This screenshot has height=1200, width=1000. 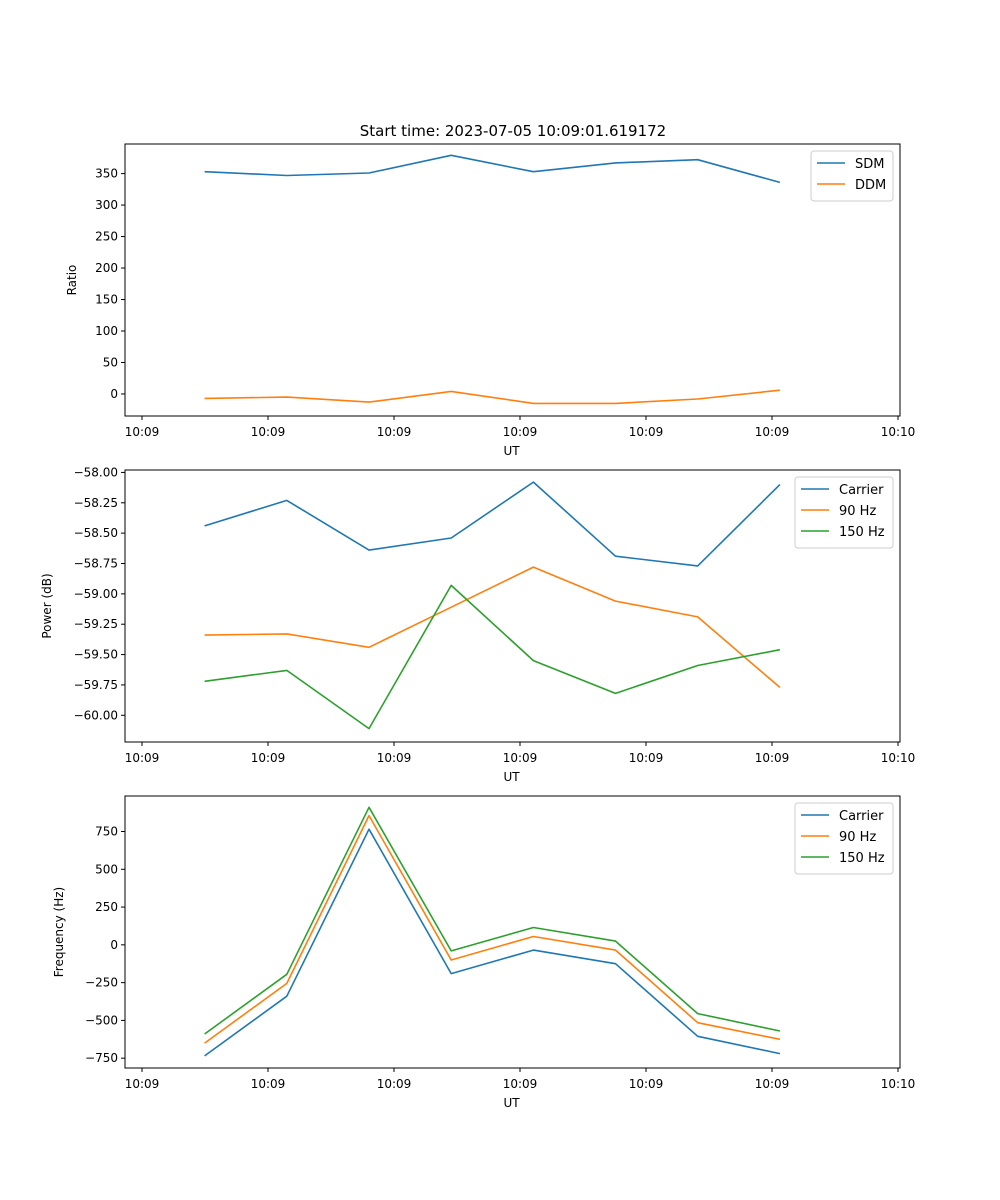 I want to click on chart1-legend-label: Carrier, so click(x=861, y=490).